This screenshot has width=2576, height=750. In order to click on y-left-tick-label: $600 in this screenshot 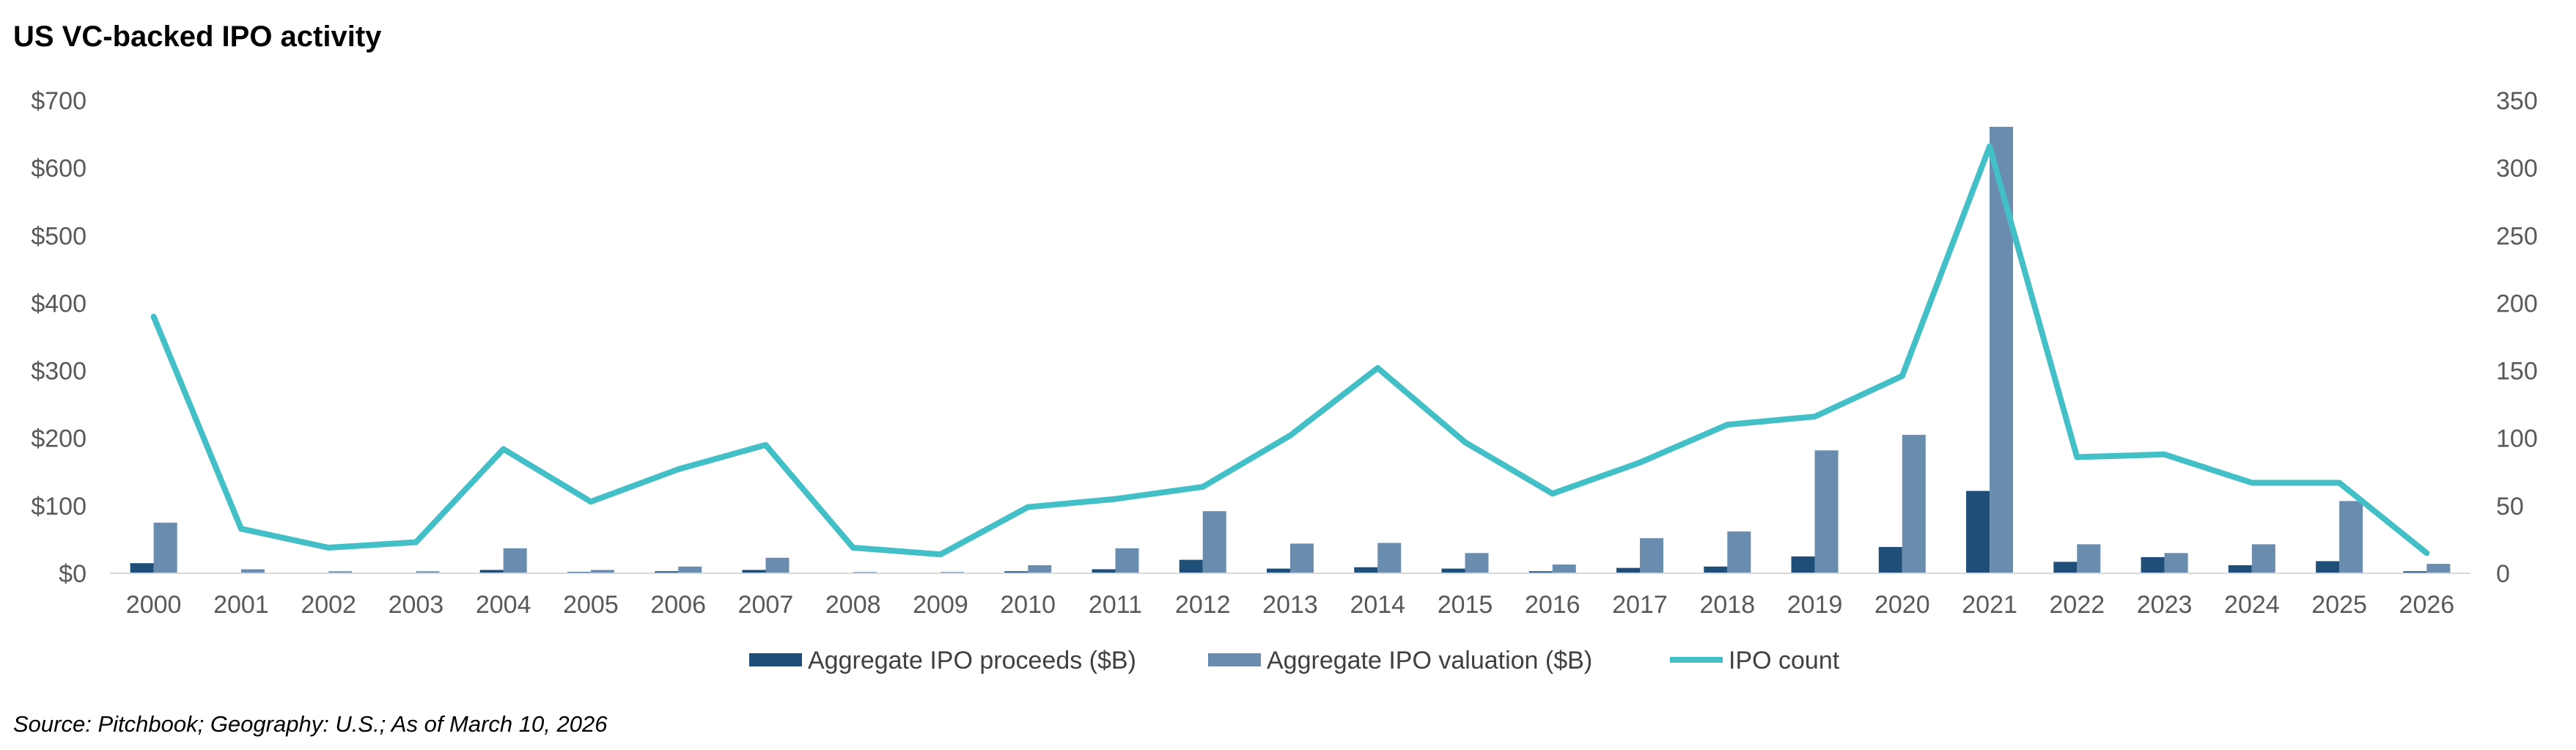, I will do `click(59, 169)`.